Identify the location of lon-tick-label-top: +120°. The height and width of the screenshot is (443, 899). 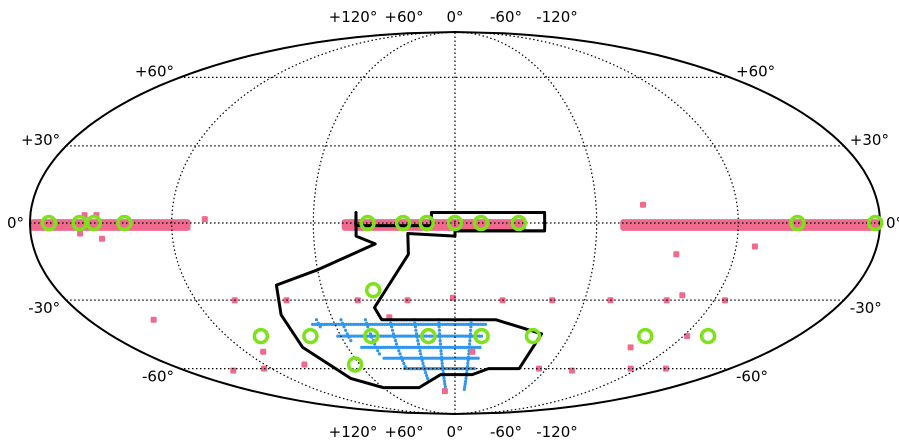
(353, 17).